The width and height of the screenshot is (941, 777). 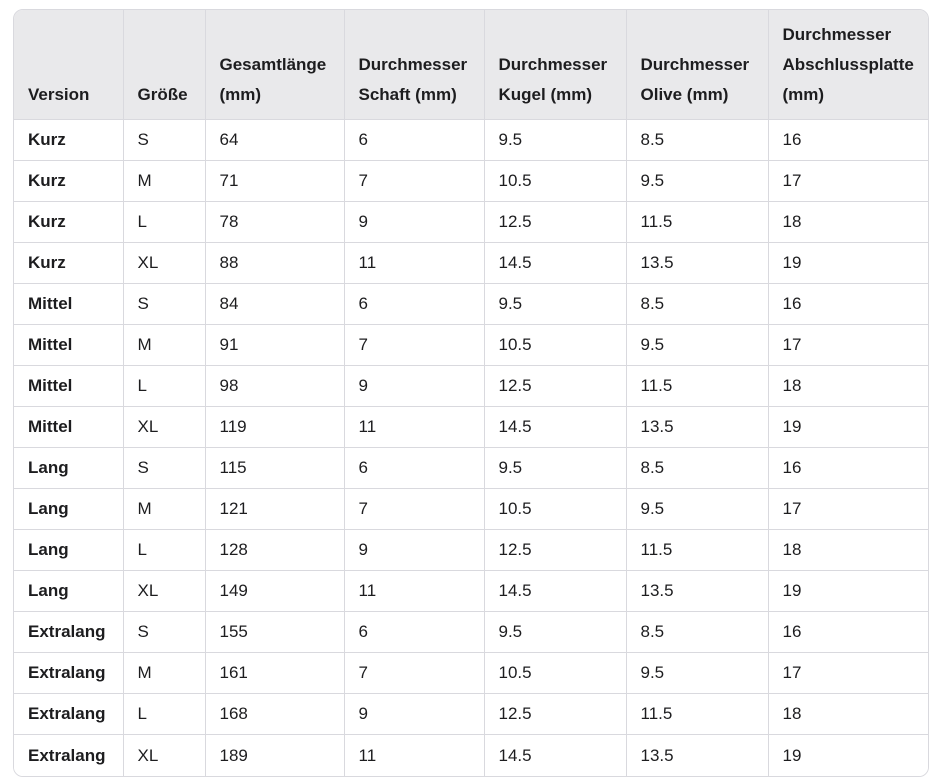 I want to click on cell: 98, so click(x=275, y=386).